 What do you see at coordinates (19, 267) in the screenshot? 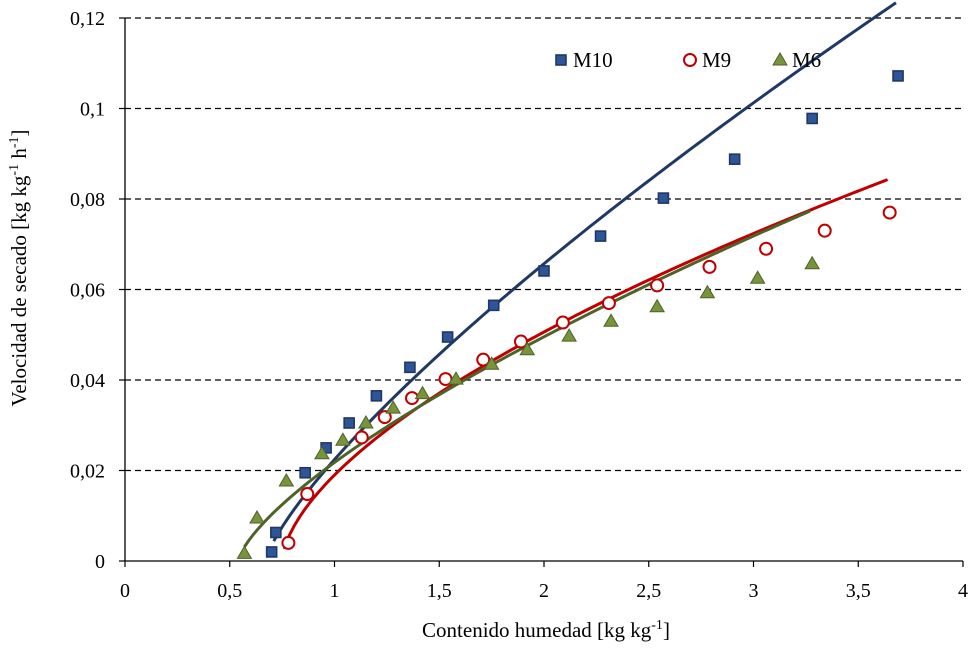
I see `y-axis-title: Velocidad de secado [kg kg-1 h-1]` at bounding box center [19, 267].